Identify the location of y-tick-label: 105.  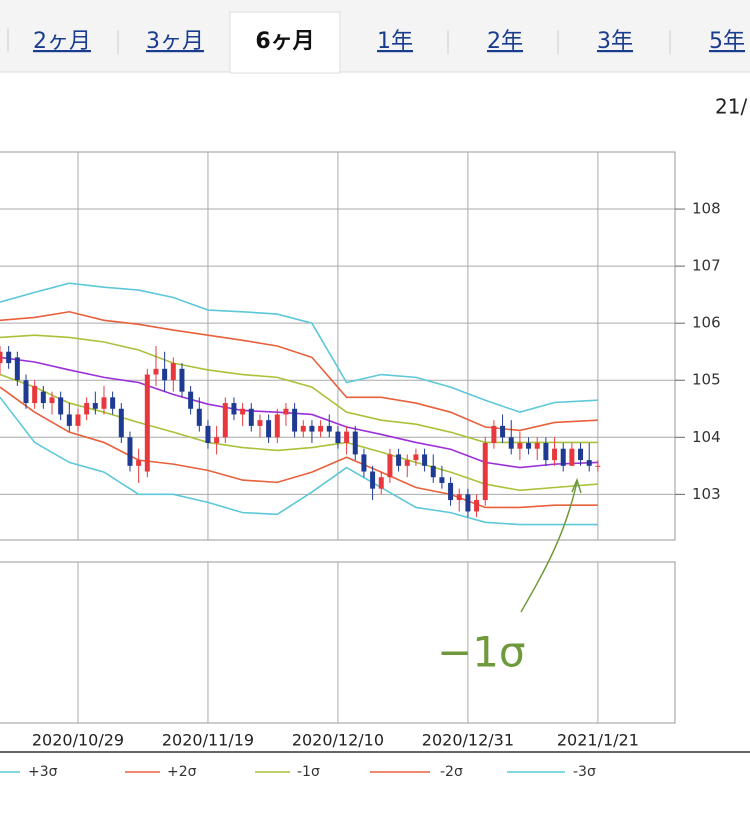
(706, 380).